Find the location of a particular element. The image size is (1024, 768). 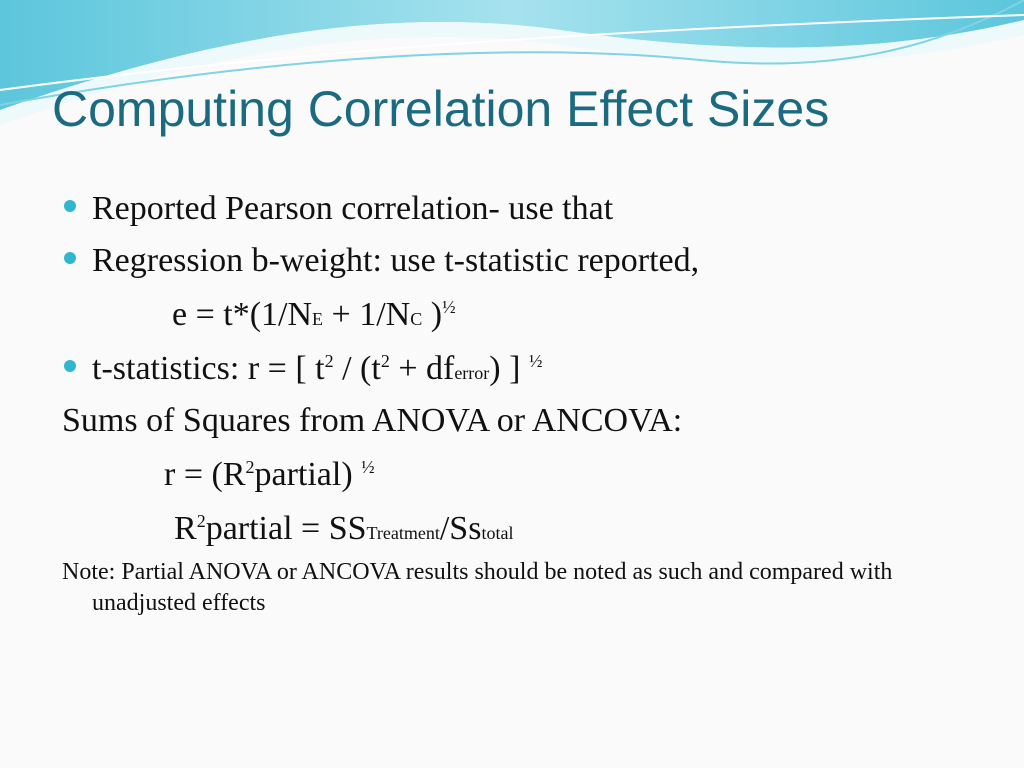

formula: R2partial = SSTreatment/Sstotal is located at coordinates (343, 529).